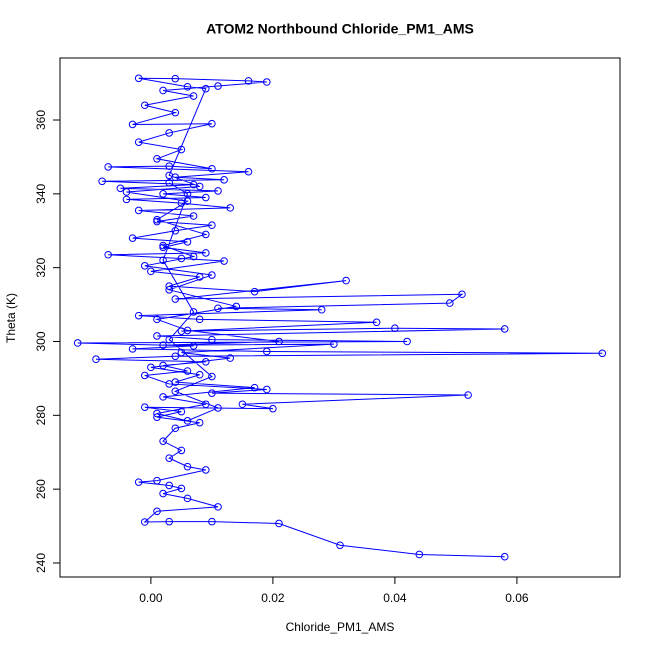  I want to click on chart-title: ATOM2 Northbound Chloride_PM1_AMS, so click(340, 29).